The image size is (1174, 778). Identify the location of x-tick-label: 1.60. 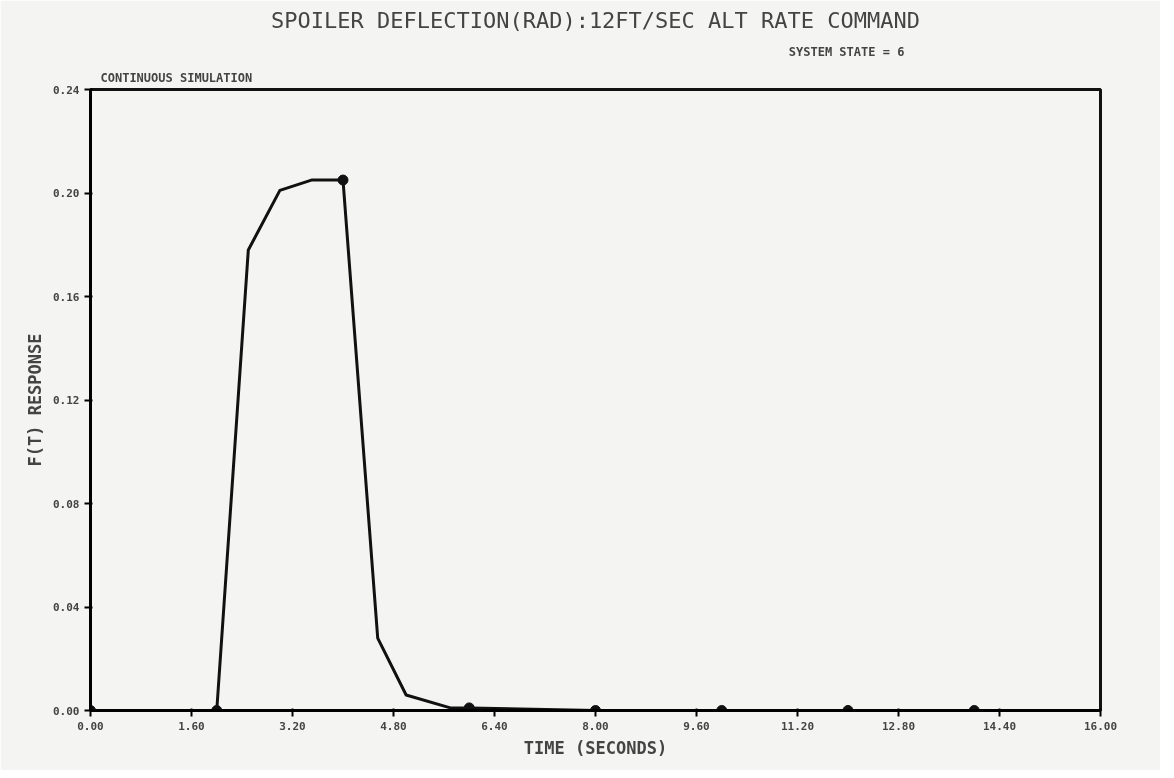
(191, 726).